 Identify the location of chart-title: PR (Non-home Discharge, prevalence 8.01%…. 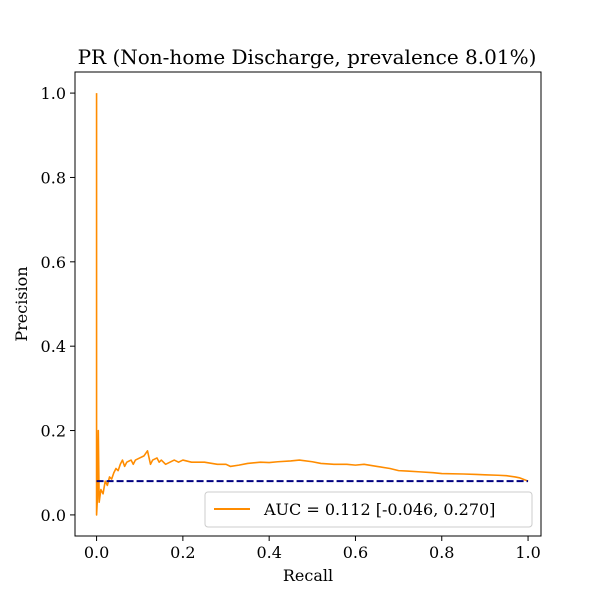
(307, 57).